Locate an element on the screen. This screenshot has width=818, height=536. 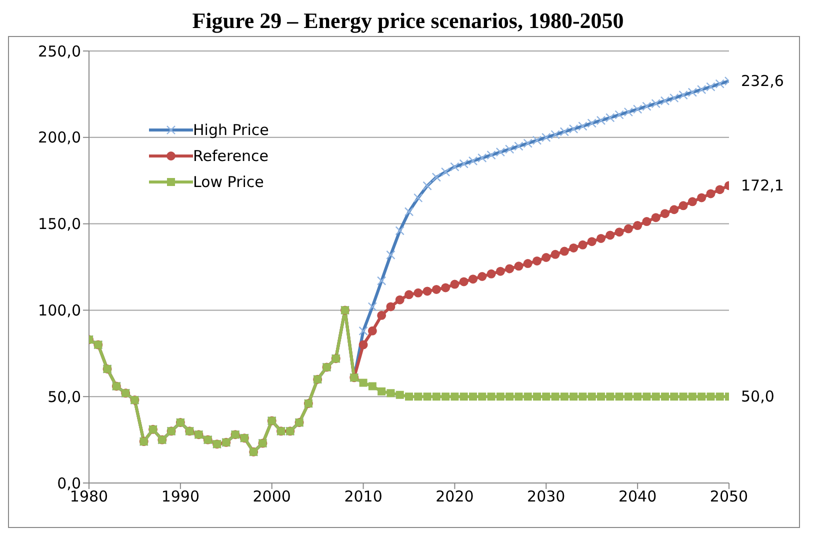
x-tick-label: 2000 is located at coordinates (271, 497).